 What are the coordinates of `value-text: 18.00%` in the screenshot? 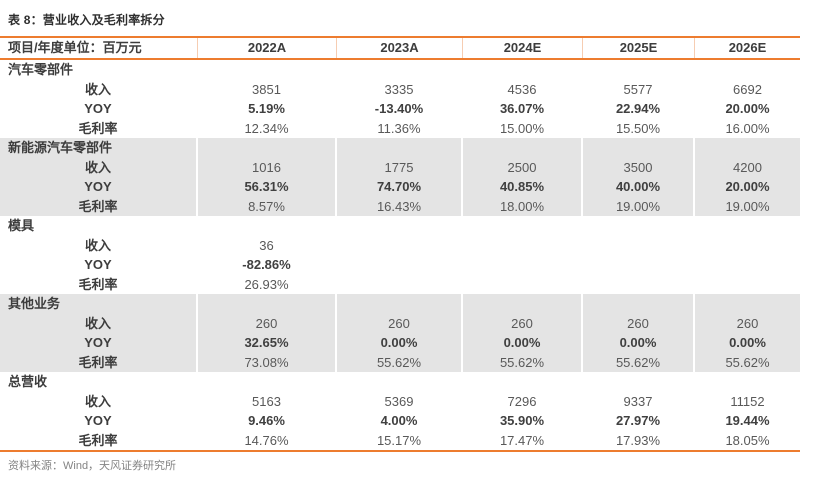 It's located at (522, 206).